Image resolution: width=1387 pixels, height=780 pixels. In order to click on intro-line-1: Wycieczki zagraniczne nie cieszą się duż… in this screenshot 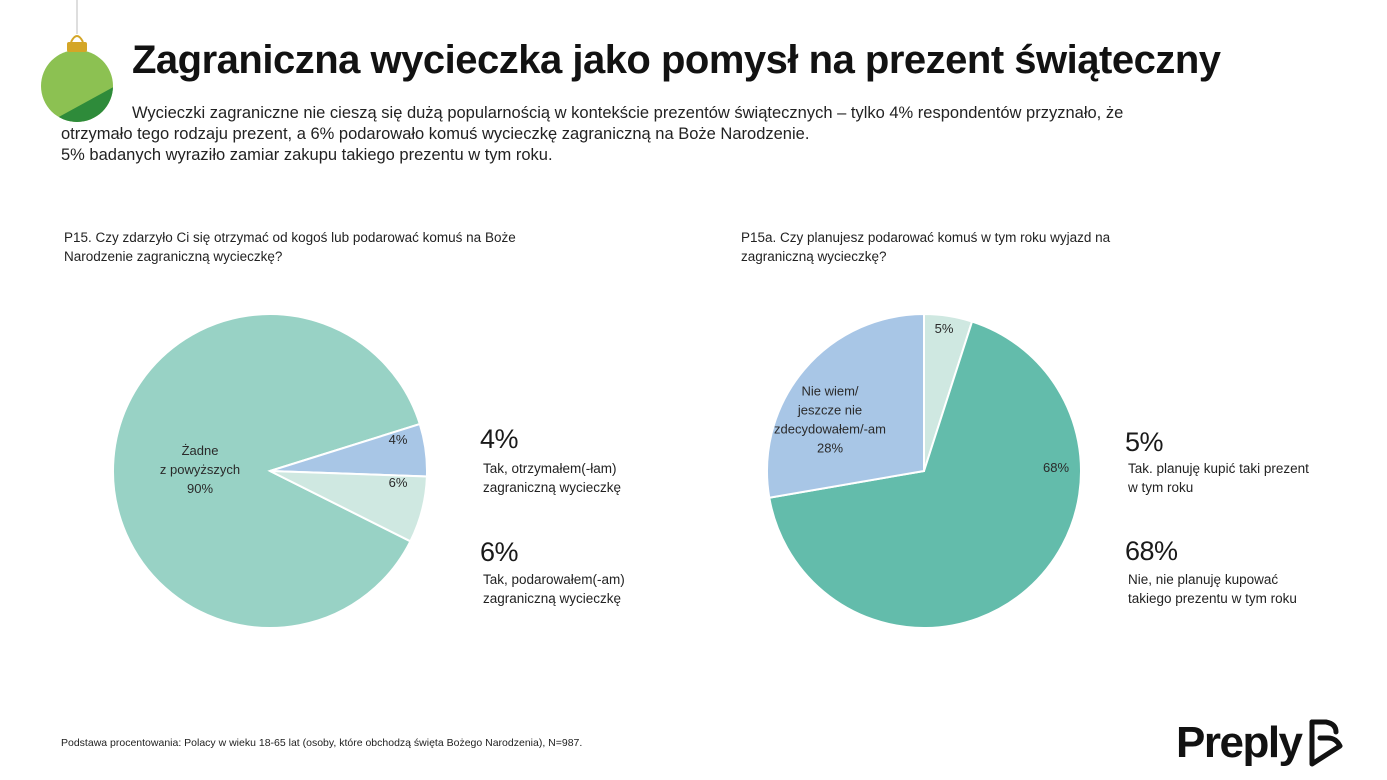, I will do `click(628, 113)`.